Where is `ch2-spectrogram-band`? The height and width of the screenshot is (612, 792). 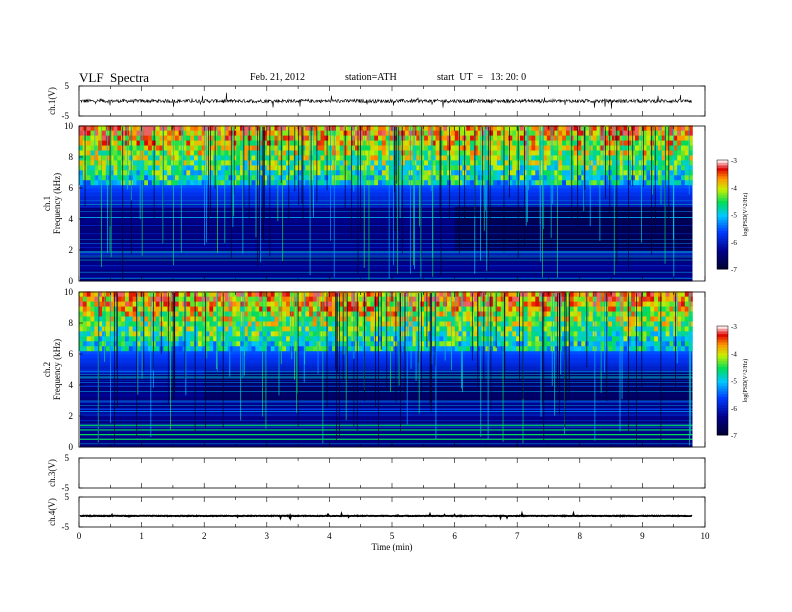 ch2-spectrogram-band is located at coordinates (386, 445).